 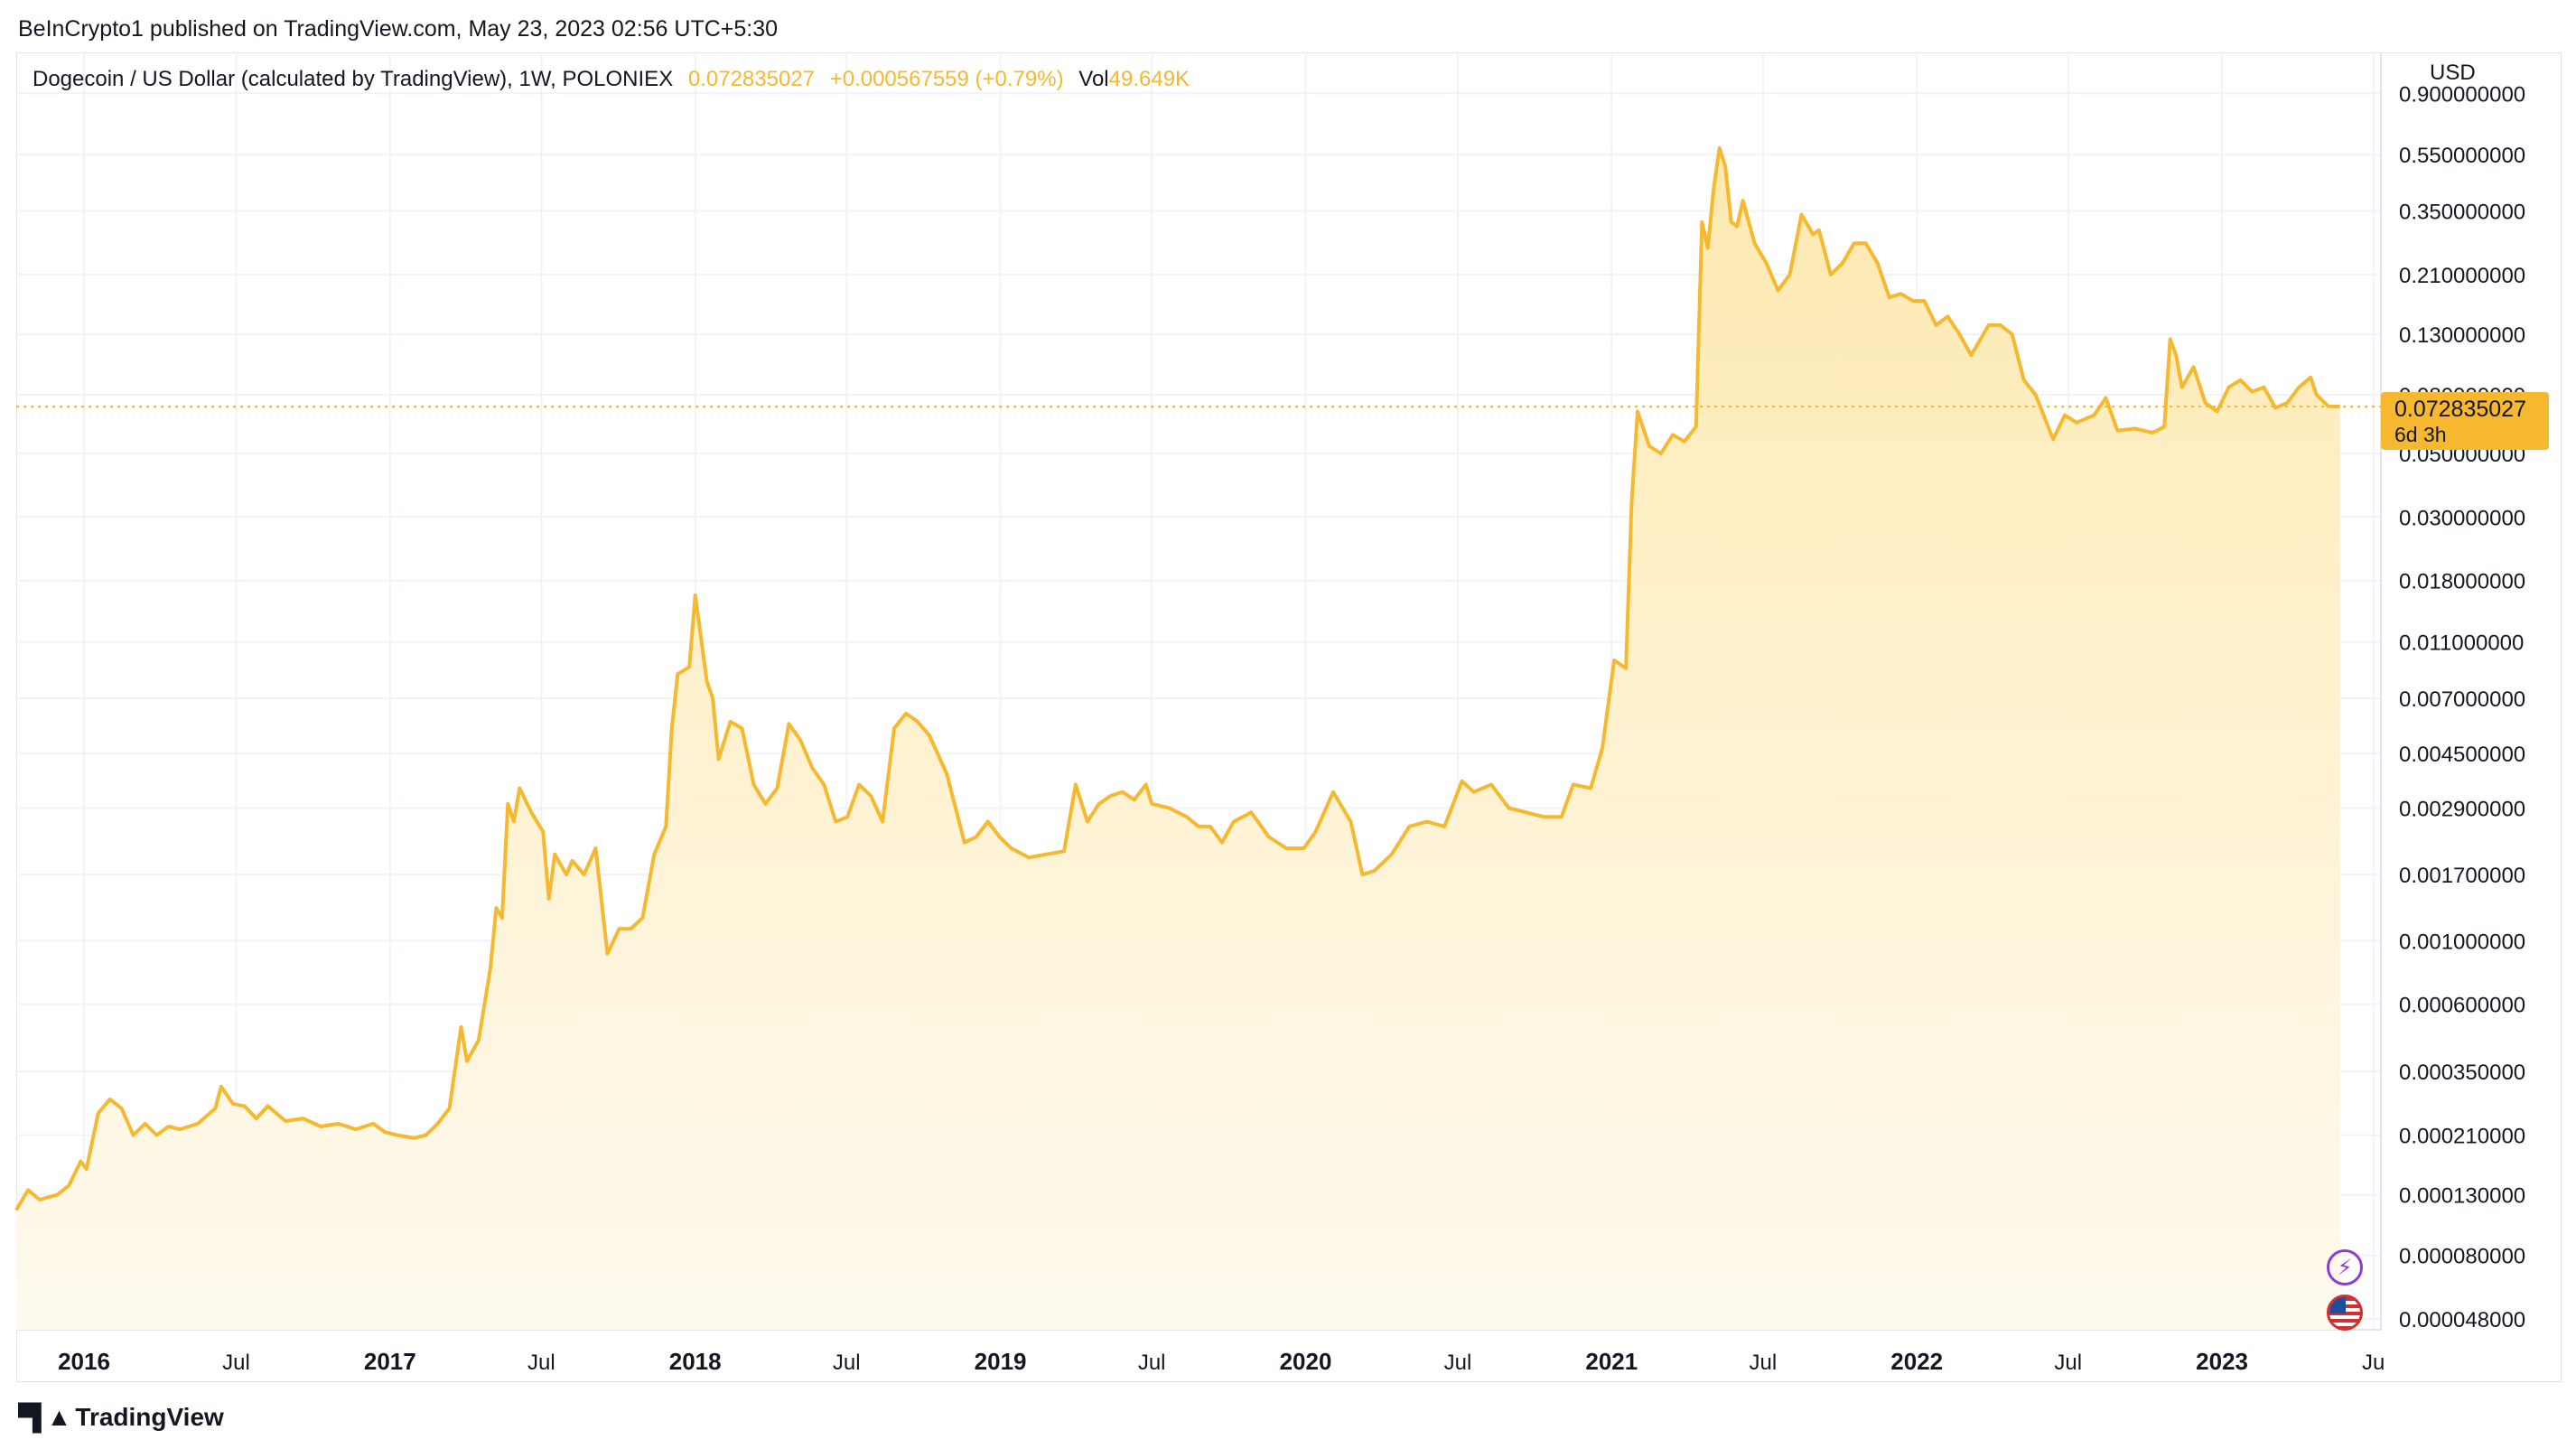 What do you see at coordinates (751, 79) in the screenshot?
I see `last-price: 0.072835027` at bounding box center [751, 79].